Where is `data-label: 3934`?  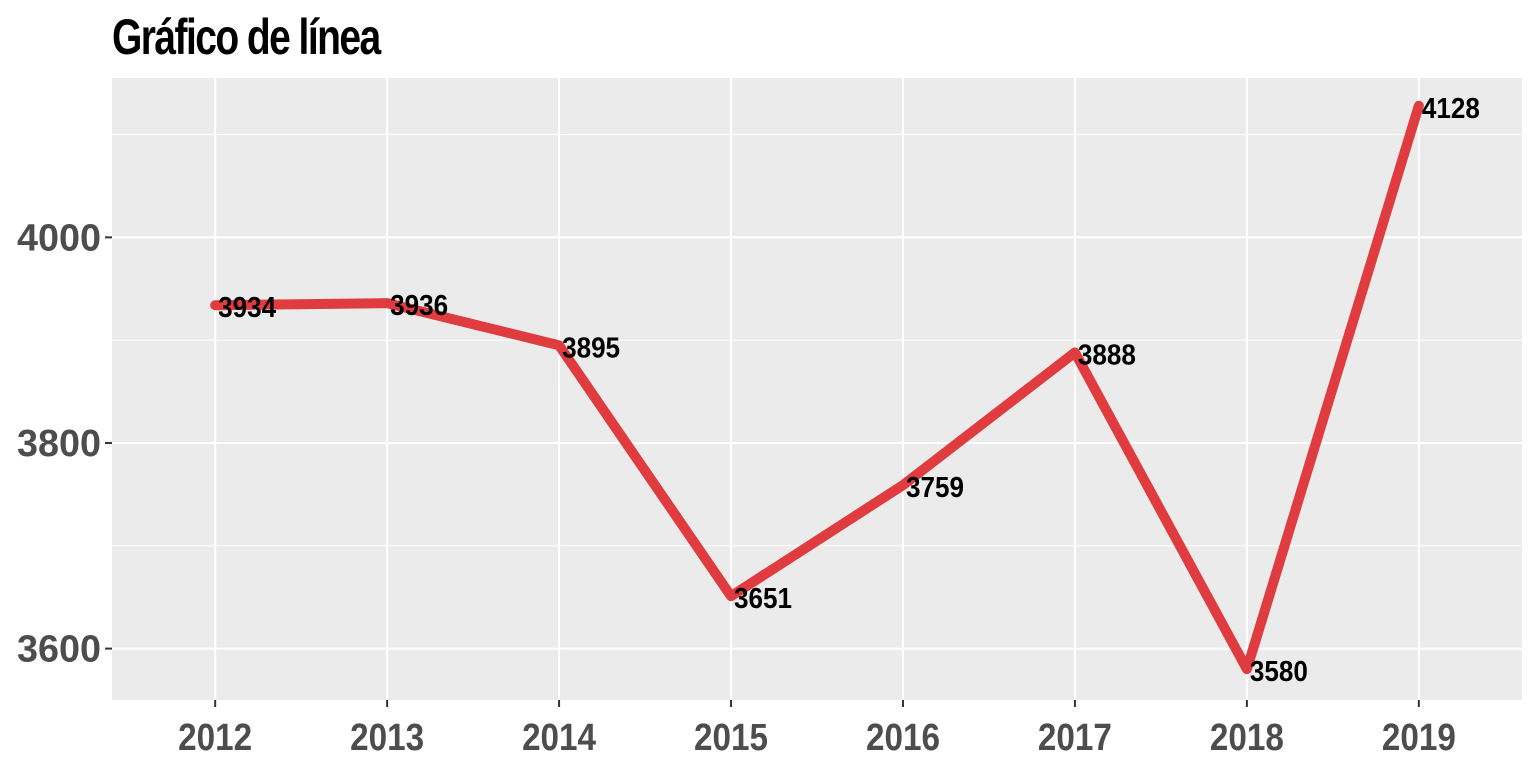
data-label: 3934 is located at coordinates (247, 308).